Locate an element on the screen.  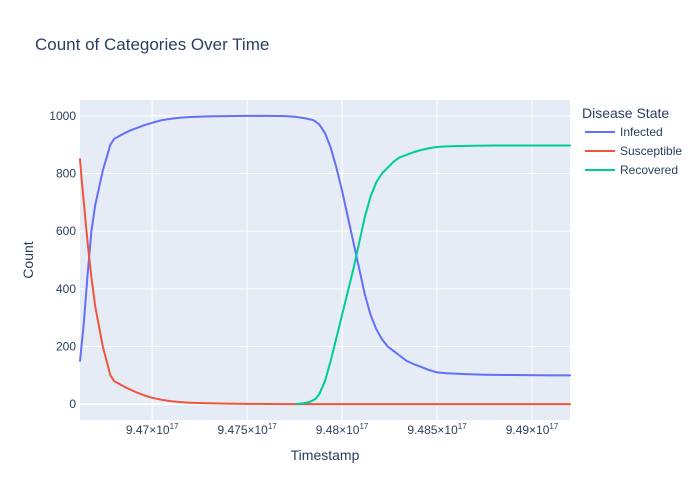
x-axis-title: Timestamp is located at coordinates (325, 455).